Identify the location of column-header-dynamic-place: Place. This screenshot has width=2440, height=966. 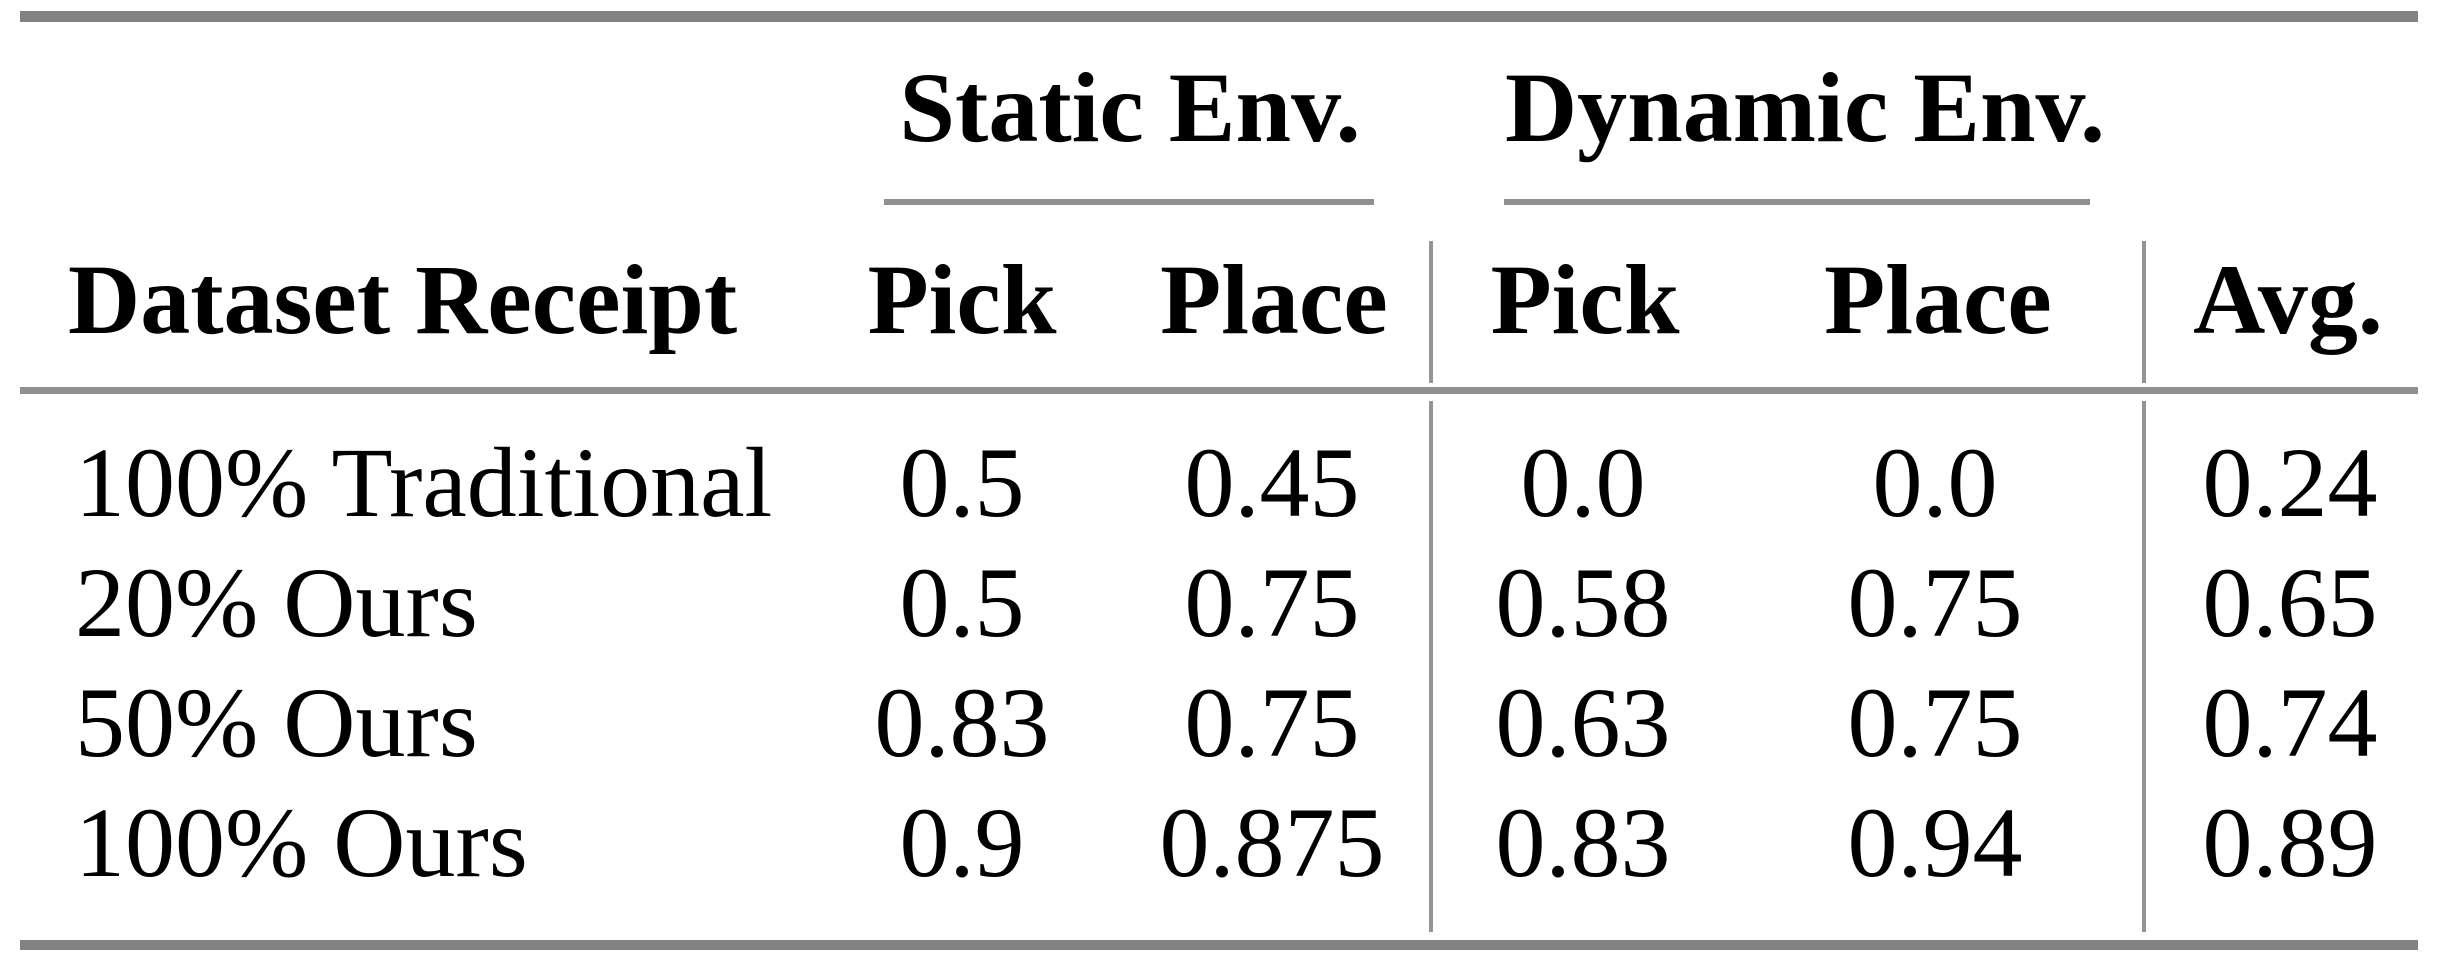
(1938, 299).